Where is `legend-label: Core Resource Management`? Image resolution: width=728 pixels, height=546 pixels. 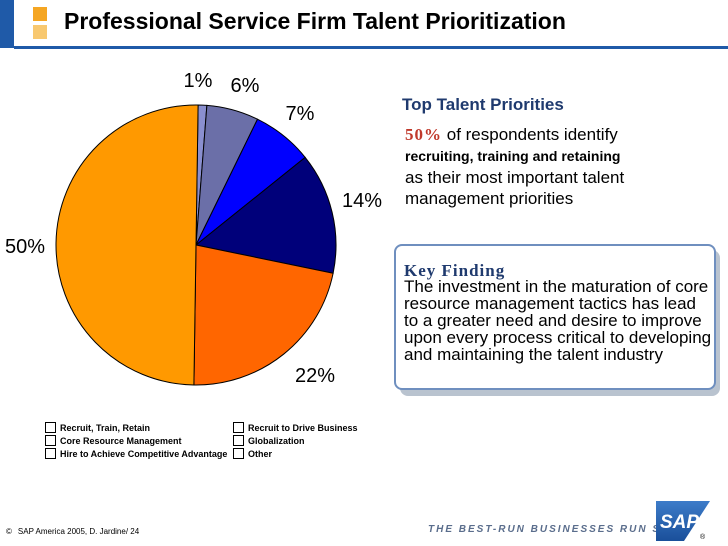
legend-label: Core Resource Management is located at coordinates (121, 440).